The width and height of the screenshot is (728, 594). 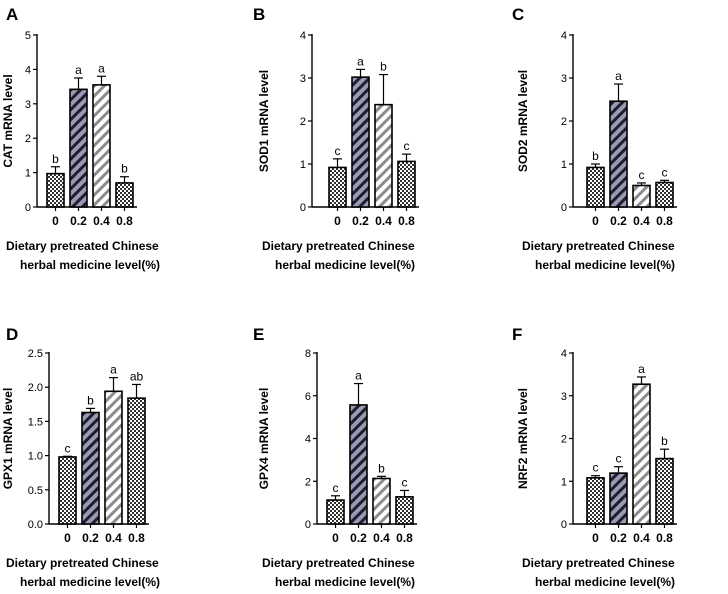 What do you see at coordinates (308, 397) in the screenshot?
I see `y-tick-label: 6` at bounding box center [308, 397].